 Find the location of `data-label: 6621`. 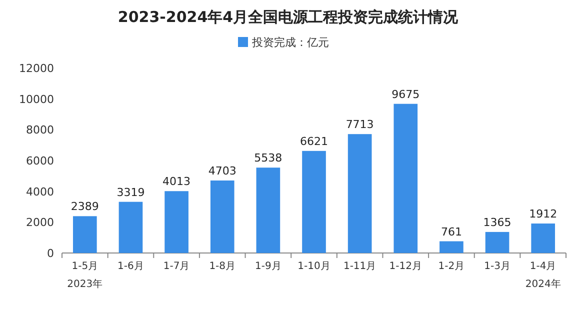

data-label: 6621 is located at coordinates (314, 141).